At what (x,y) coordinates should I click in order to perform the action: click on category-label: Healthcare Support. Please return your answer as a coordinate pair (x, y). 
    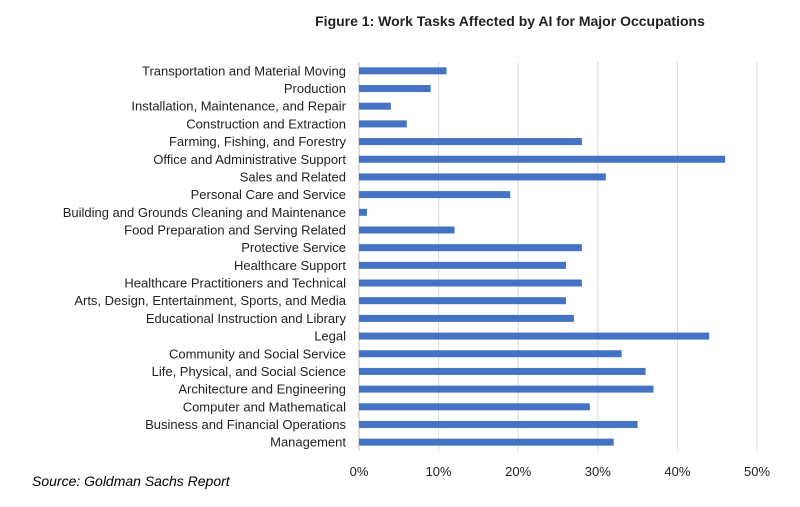
    Looking at the image, I should click on (290, 265).